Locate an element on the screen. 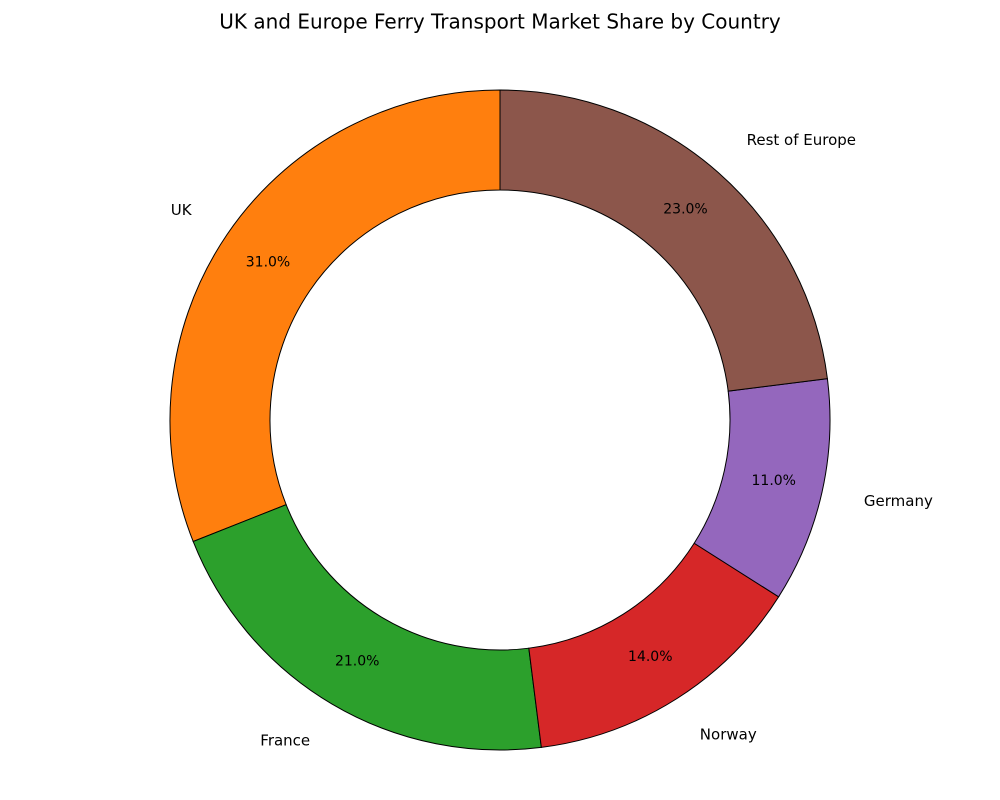 The image size is (1000, 800). category-label: UK is located at coordinates (182, 210).